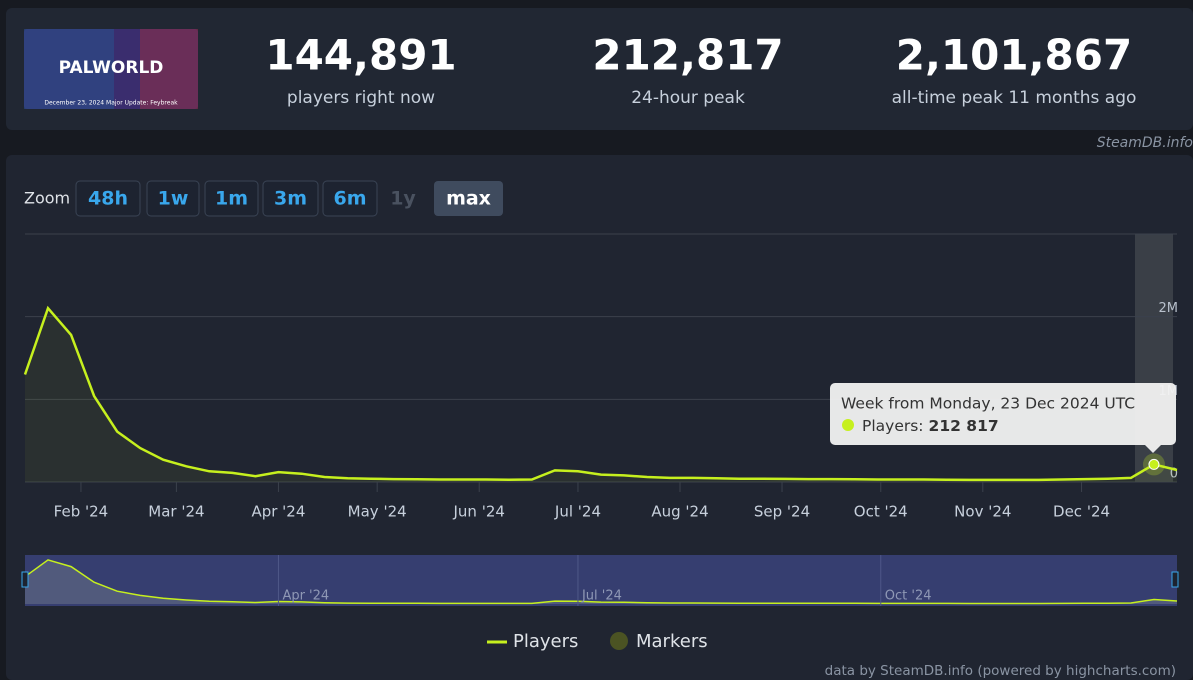 Image resolution: width=1193 pixels, height=680 pixels. What do you see at coordinates (111, 103) in the screenshot?
I see `image-caption: December 23, 2024 Major Update: Feybreak` at bounding box center [111, 103].